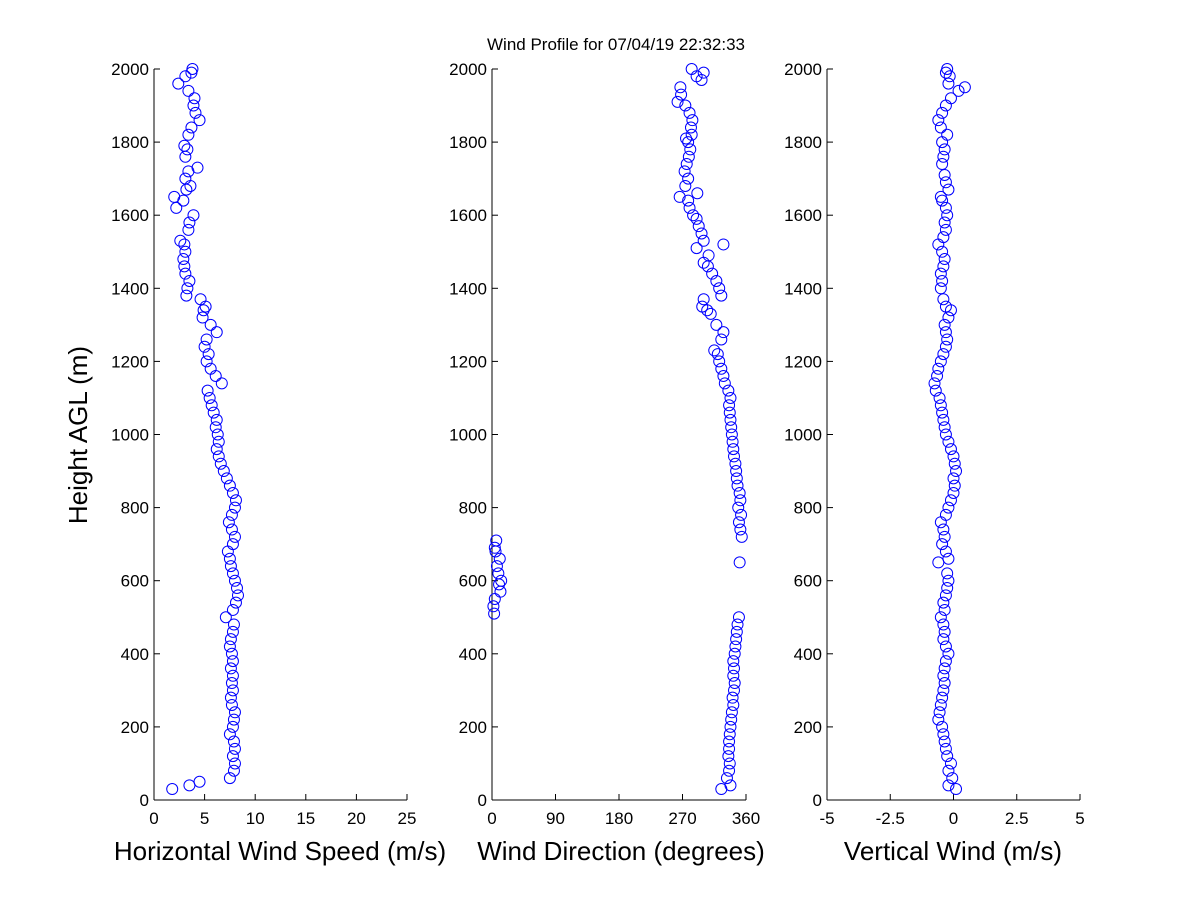  I want to click on x-tick-label: 25, so click(407, 818).